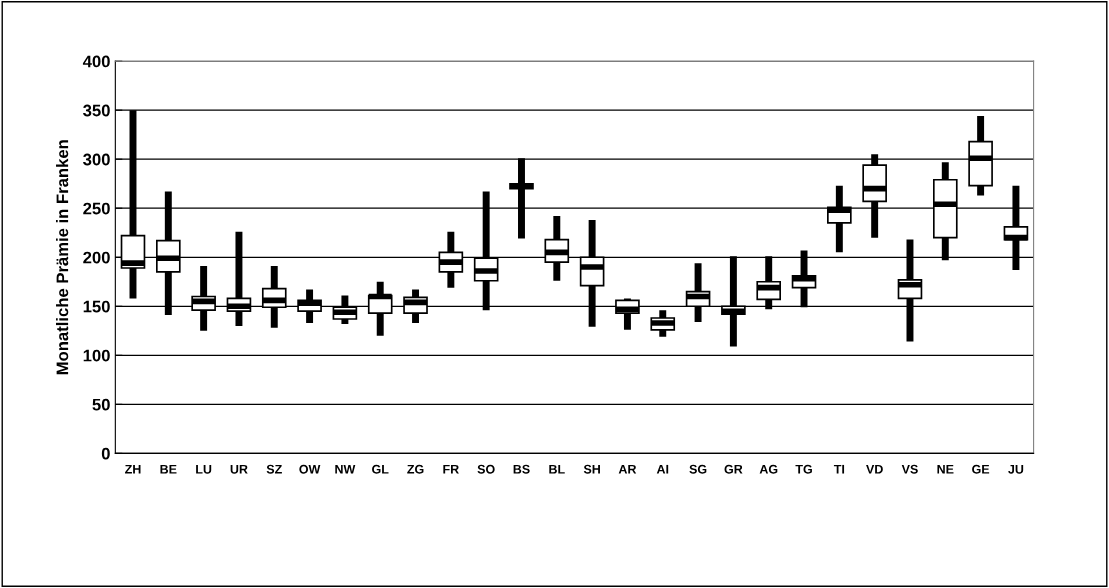 This screenshot has width=1109, height=588. I want to click on x-tick-label: GR, so click(733, 469).